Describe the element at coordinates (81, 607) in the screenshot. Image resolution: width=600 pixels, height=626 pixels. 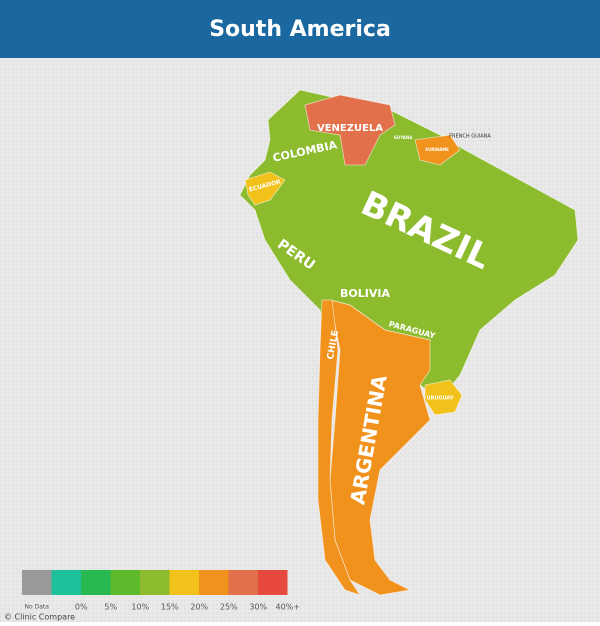
I see `legend-label: 0%` at that location.